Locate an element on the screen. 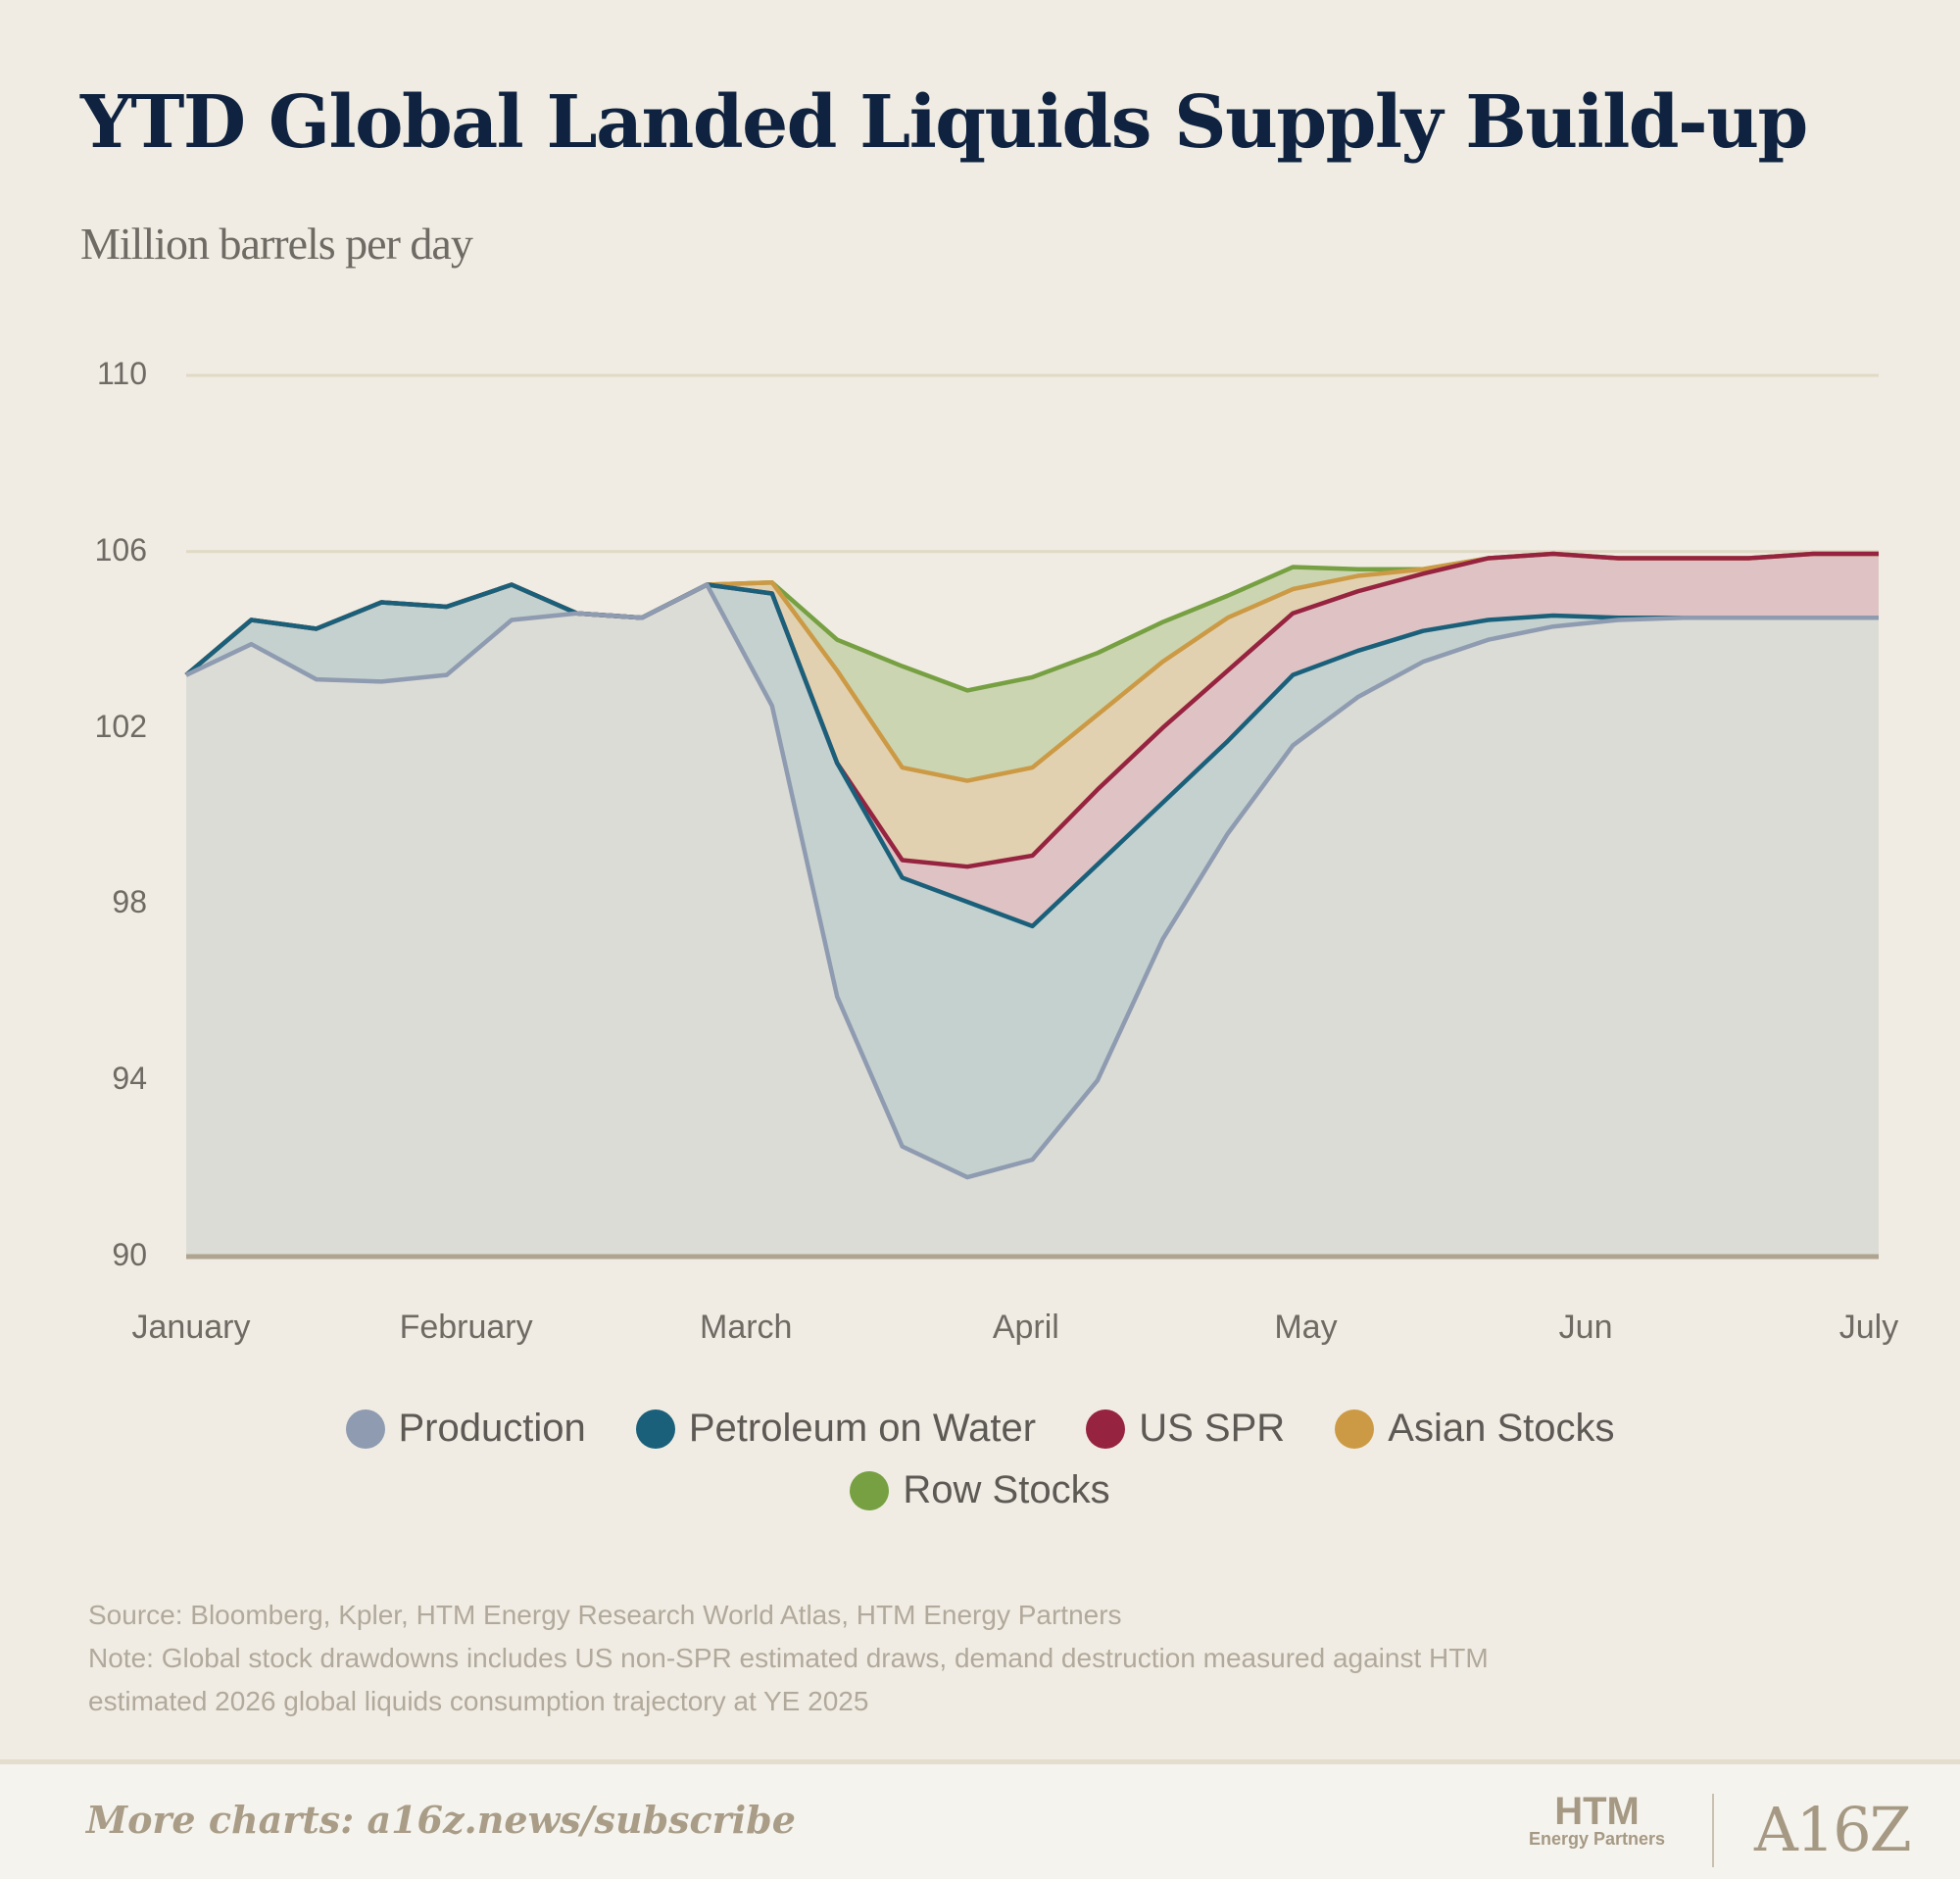 This screenshot has height=1879, width=1960. legend-label: Asian Stocks is located at coordinates (1501, 1428).